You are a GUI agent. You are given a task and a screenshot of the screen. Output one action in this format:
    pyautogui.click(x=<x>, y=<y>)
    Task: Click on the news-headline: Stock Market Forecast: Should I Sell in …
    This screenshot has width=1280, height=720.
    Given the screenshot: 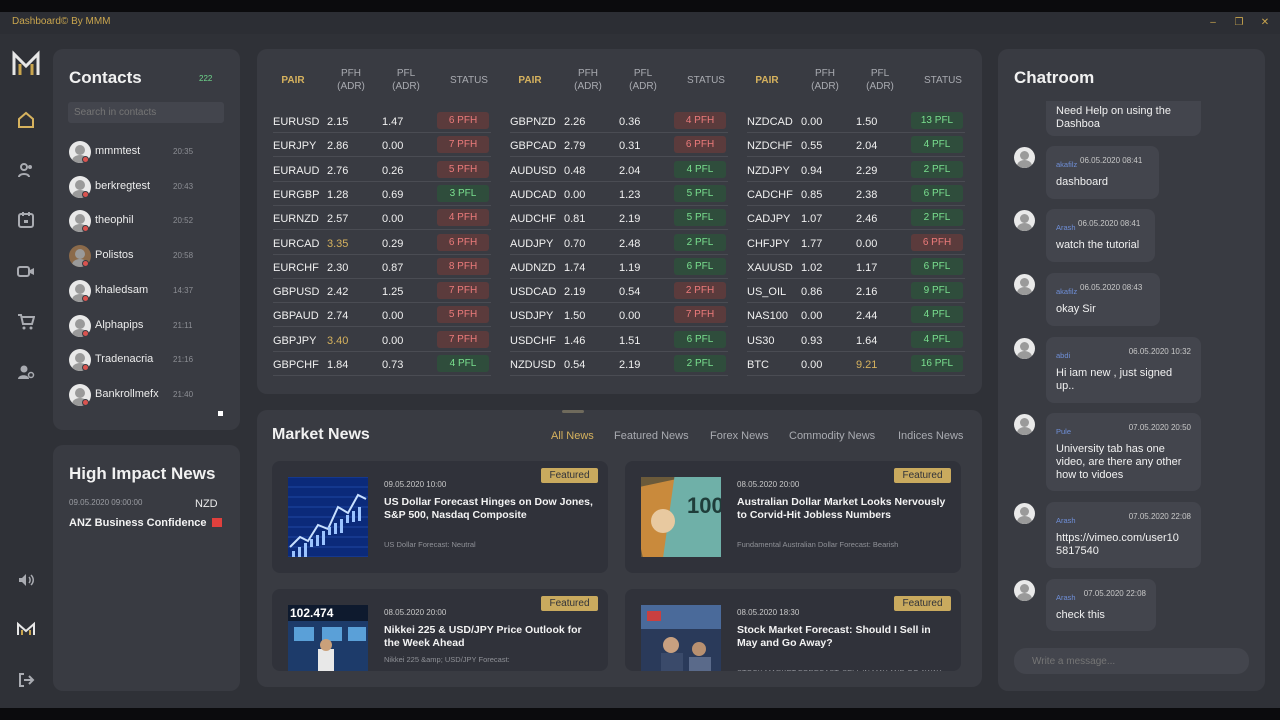 What is the action you would take?
    pyautogui.click(x=834, y=636)
    